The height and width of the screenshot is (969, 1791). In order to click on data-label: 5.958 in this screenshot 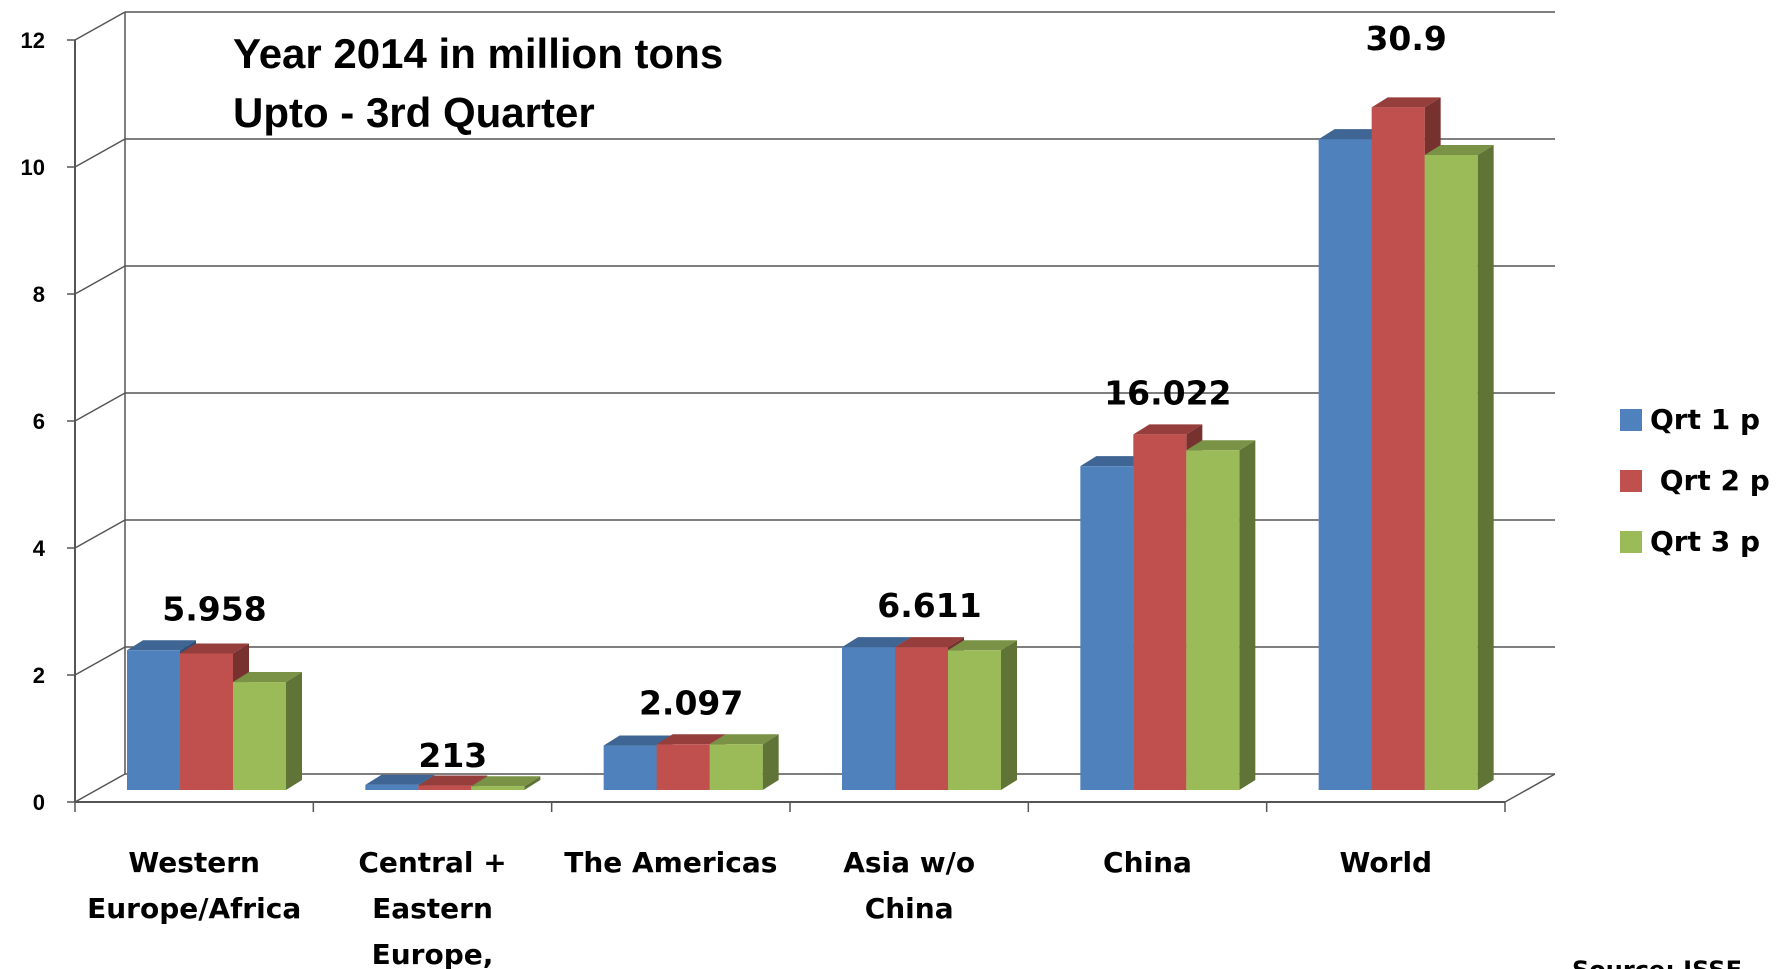, I will do `click(214, 608)`.